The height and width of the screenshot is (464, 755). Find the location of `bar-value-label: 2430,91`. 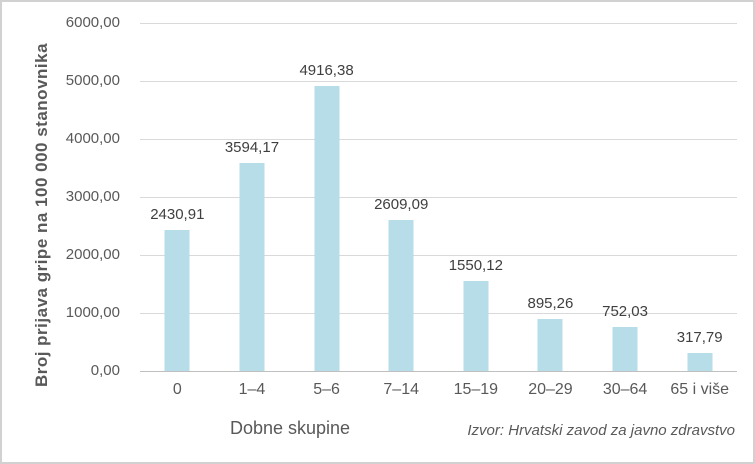

bar-value-label: 2430,91 is located at coordinates (177, 215).